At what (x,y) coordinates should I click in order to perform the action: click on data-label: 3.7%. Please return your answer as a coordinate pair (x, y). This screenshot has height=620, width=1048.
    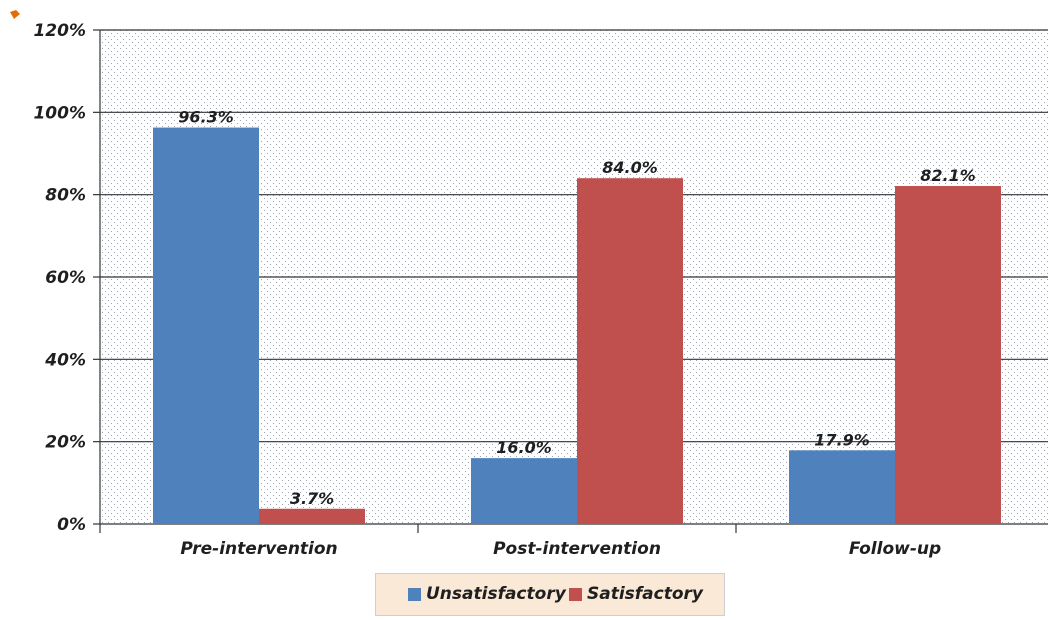
    Looking at the image, I should click on (312, 498).